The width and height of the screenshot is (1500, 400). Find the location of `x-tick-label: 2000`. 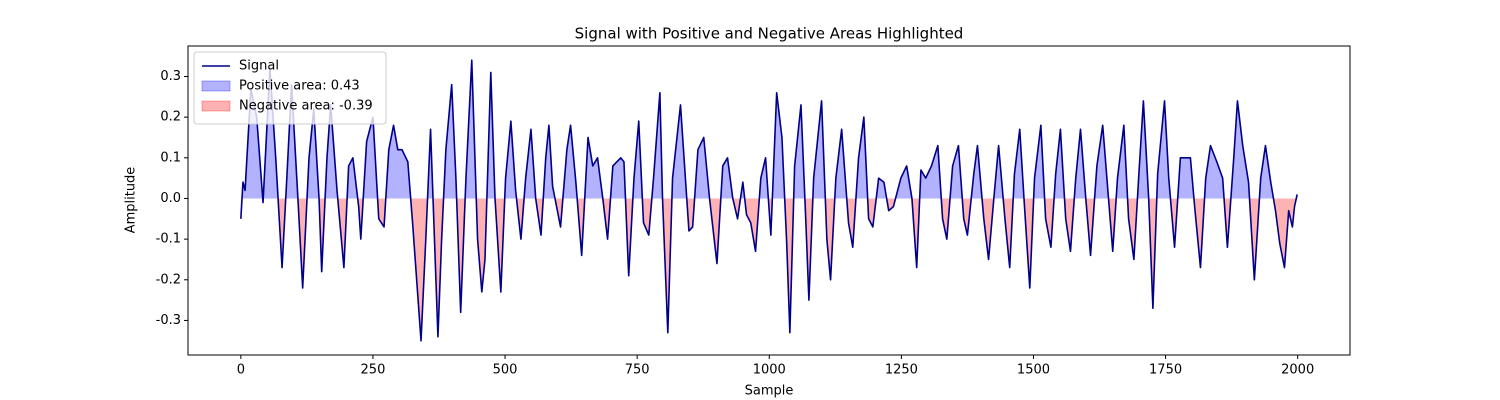

x-tick-label: 2000 is located at coordinates (1297, 370).